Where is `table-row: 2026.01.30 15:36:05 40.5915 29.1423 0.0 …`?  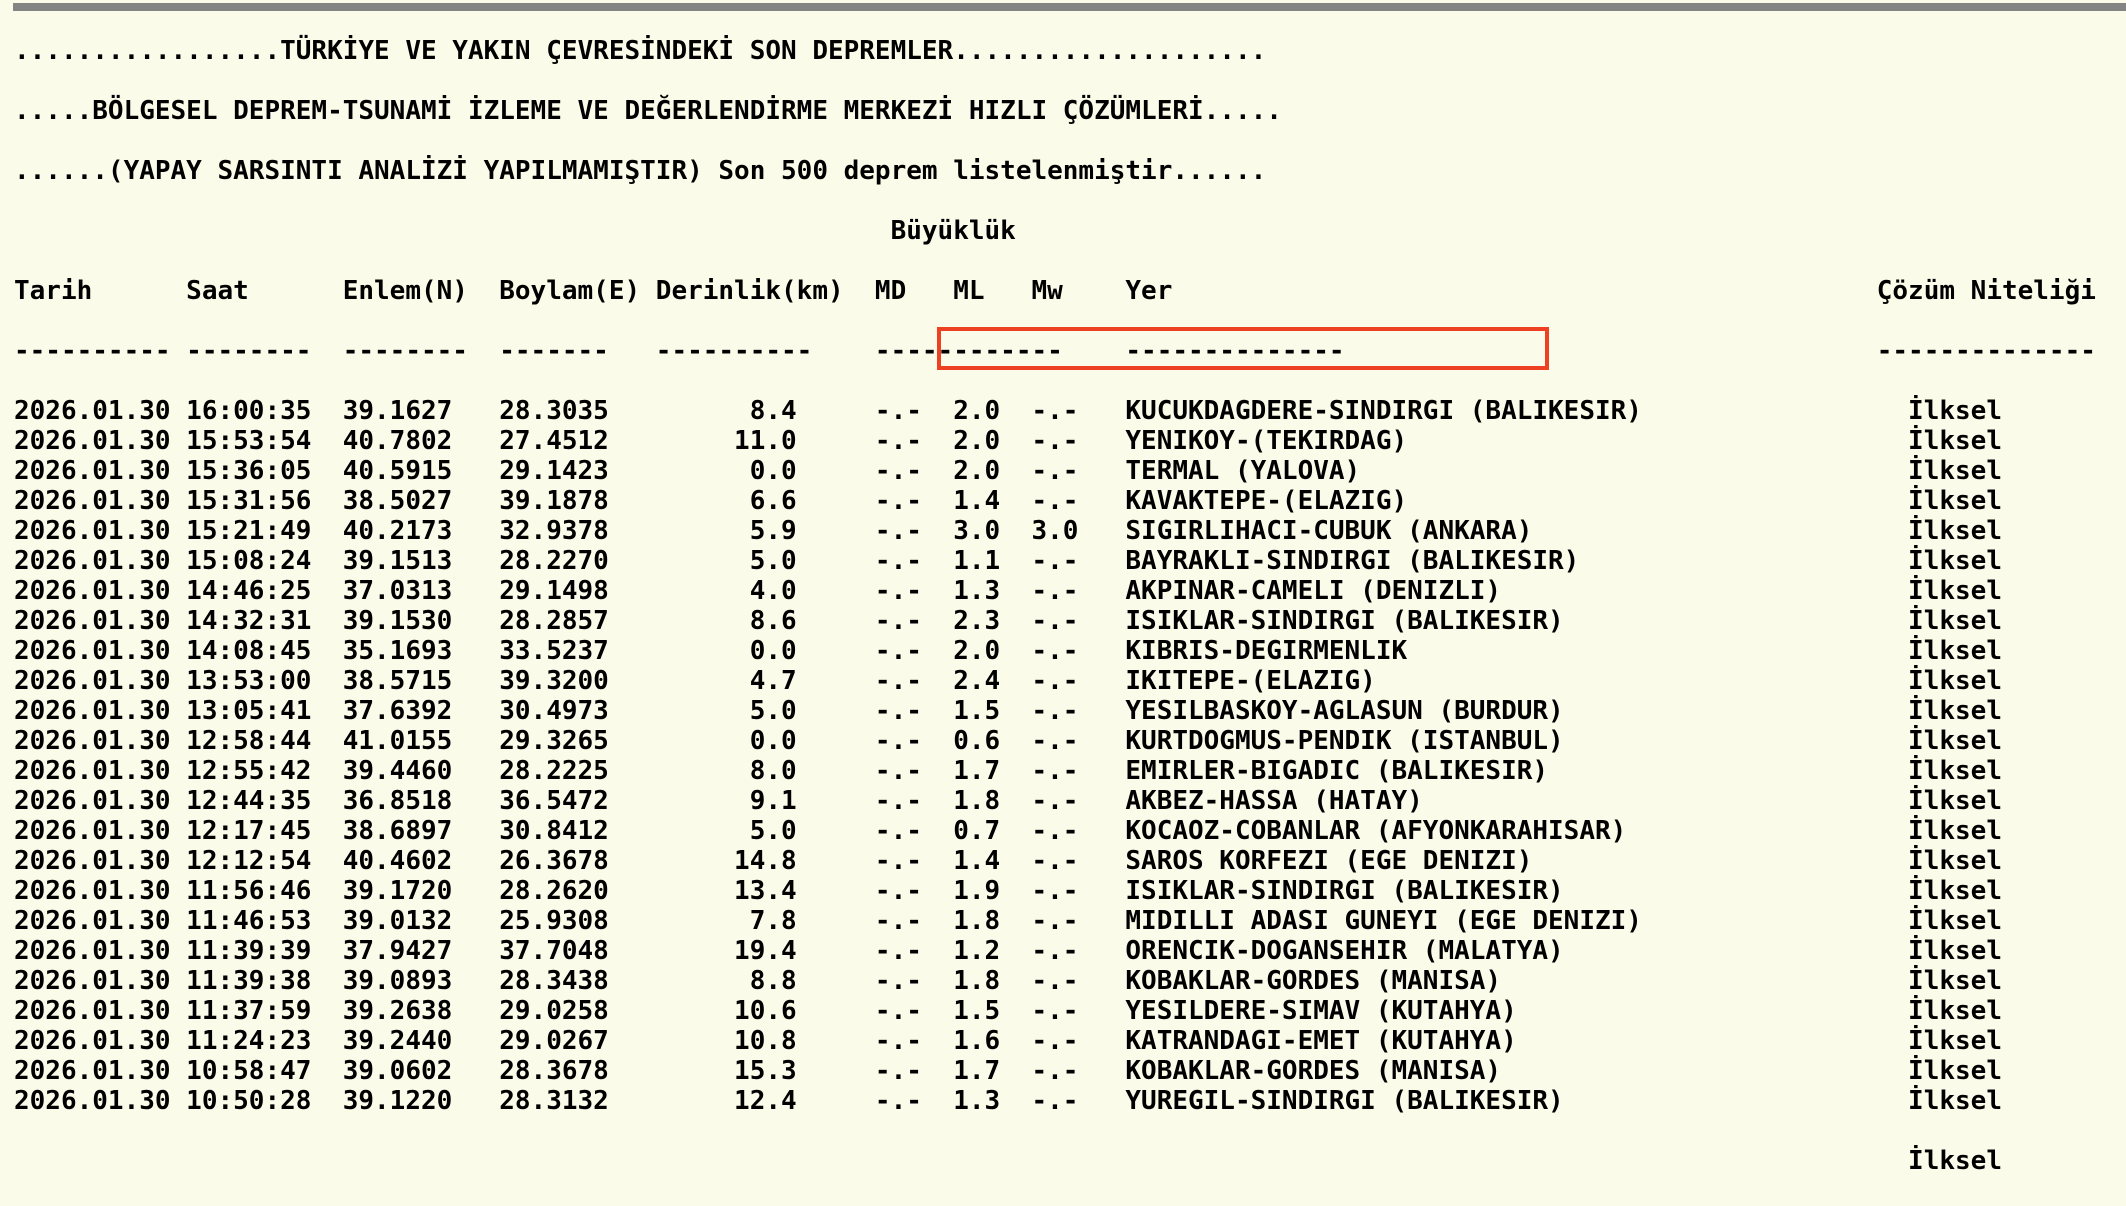 table-row: 2026.01.30 15:36:05 40.5915 29.1423 0.0 … is located at coordinates (1008, 471).